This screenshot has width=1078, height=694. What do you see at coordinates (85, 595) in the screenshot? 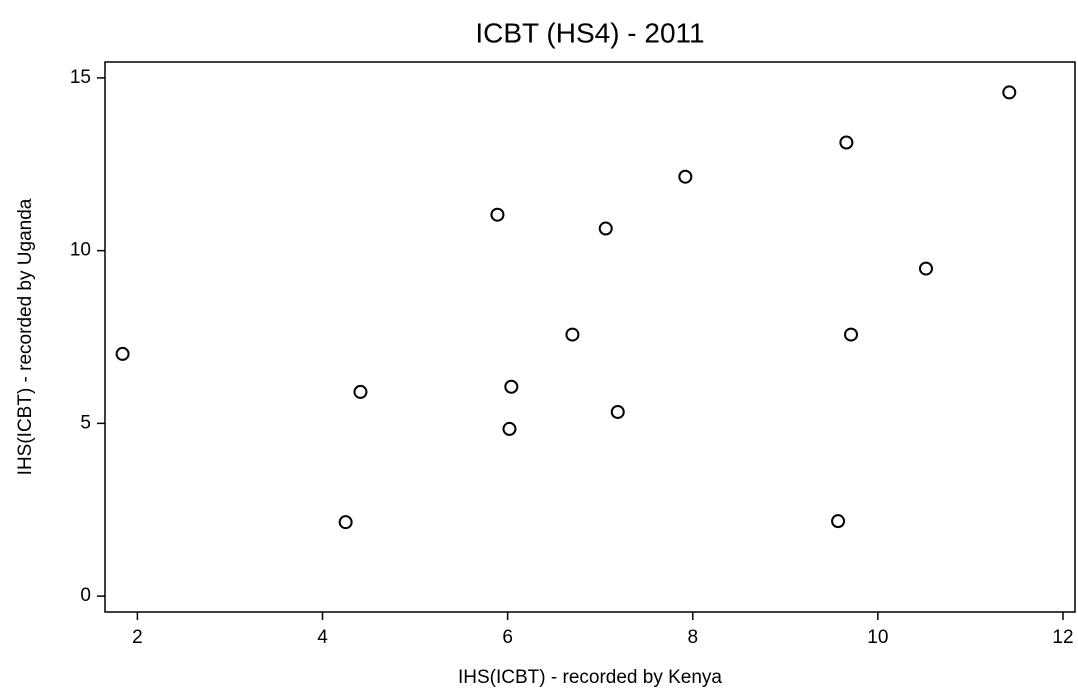
I see `y-tick-label: 0` at bounding box center [85, 595].